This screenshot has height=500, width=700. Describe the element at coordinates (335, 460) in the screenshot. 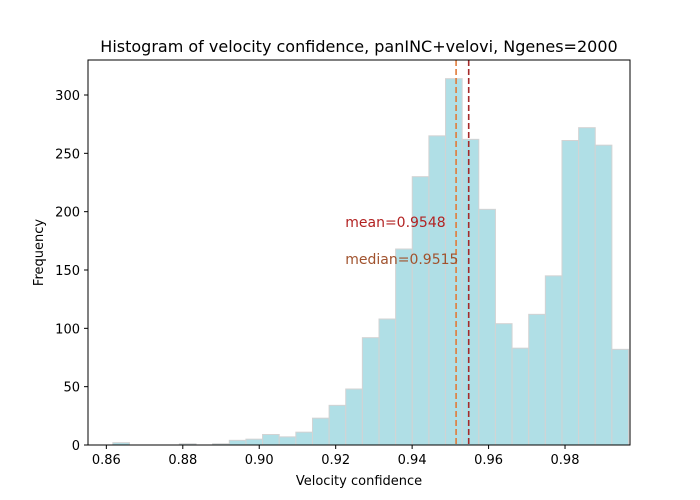

I see `x-tick-label: 0.92` at that location.